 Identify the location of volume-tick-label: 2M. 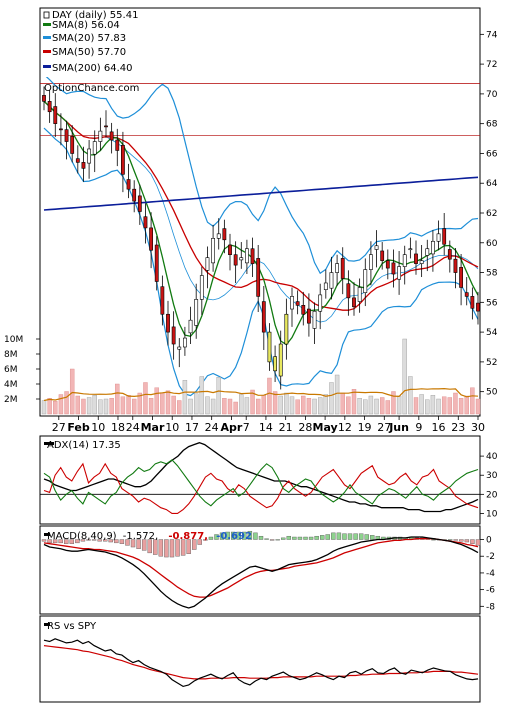
(11, 400).